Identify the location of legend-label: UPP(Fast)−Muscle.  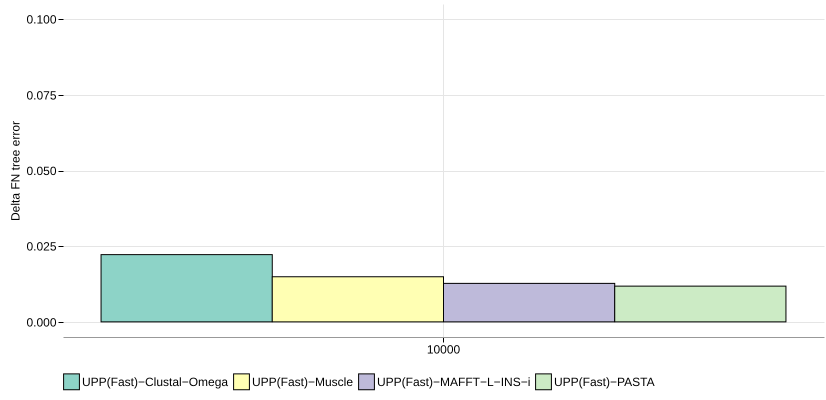
(303, 381).